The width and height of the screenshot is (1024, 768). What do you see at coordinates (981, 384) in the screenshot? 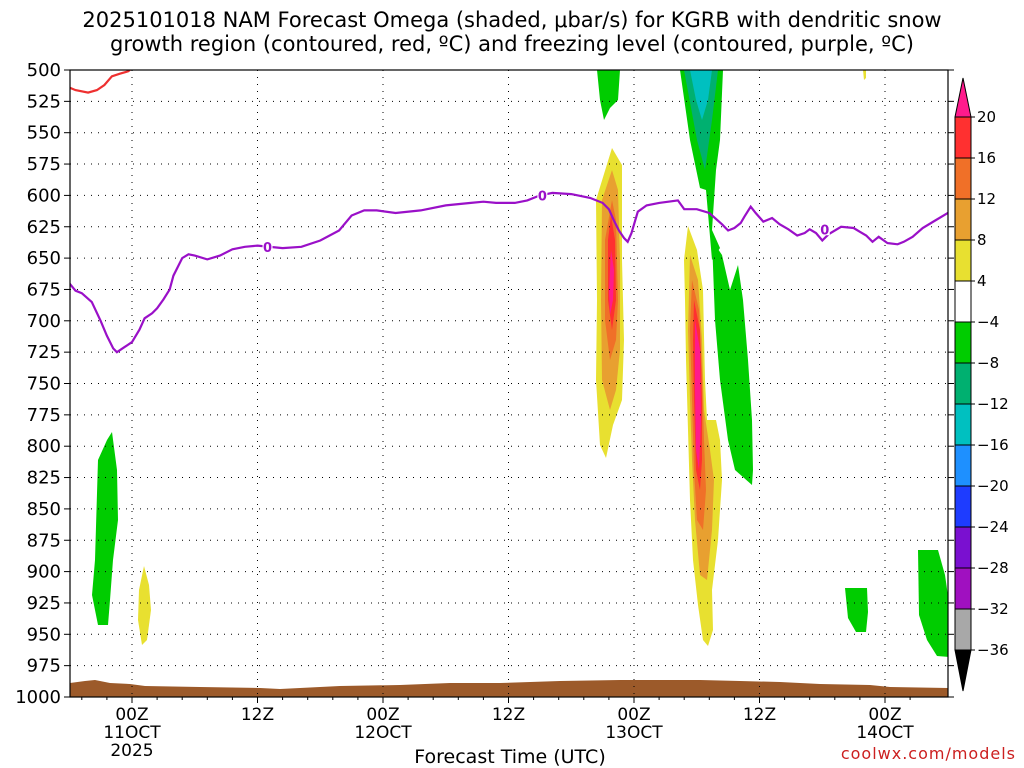
I see `colorbar: 20 16 12 8 4 −4 −8 −12 −16 −20 −24 −28 −32 −36` at bounding box center [981, 384].